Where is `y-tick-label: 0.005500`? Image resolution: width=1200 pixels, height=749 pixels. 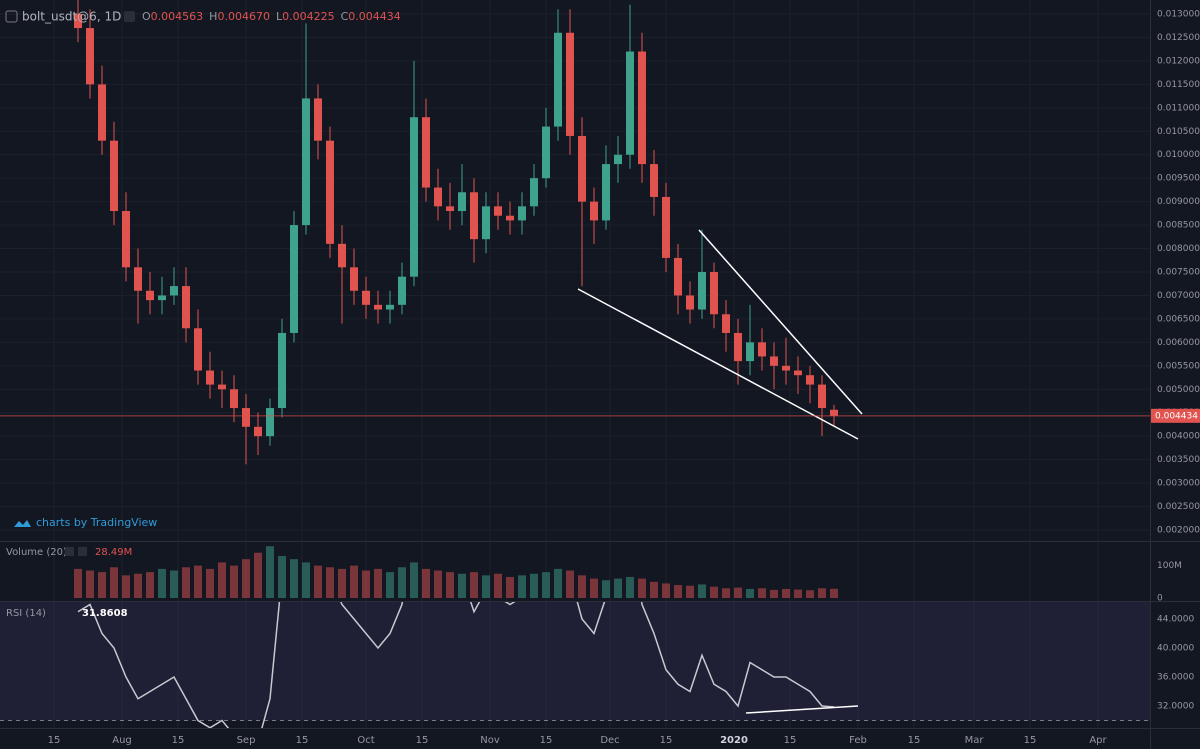
y-tick-label: 0.005500 is located at coordinates (1178, 366).